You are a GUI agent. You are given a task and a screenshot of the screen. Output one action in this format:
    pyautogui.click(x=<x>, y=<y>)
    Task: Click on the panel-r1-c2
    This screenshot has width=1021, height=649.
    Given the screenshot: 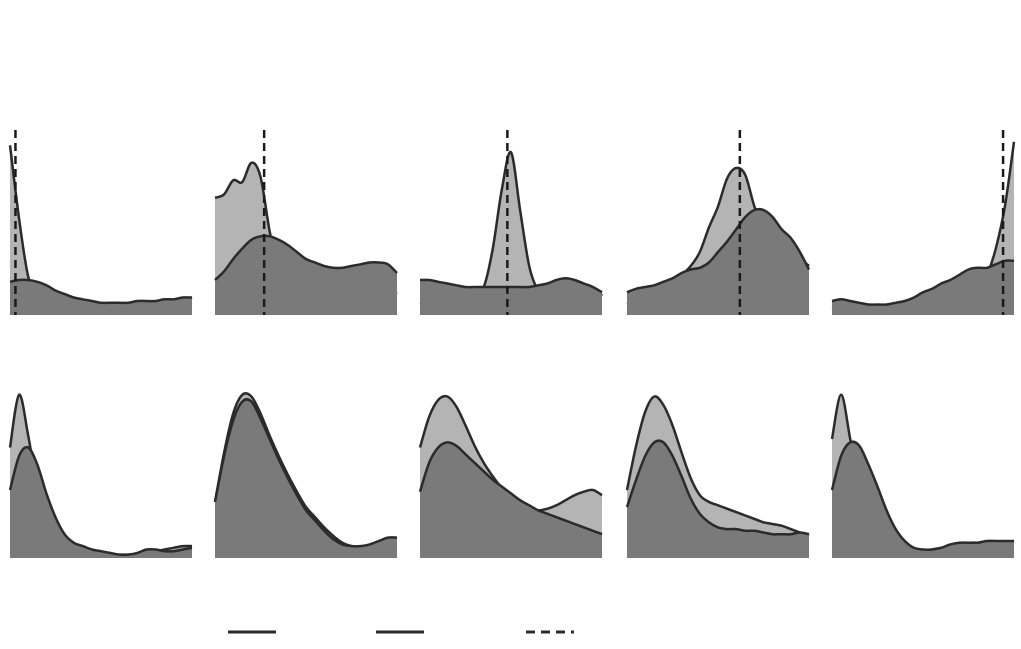 What is the action you would take?
    pyautogui.click(x=306, y=222)
    